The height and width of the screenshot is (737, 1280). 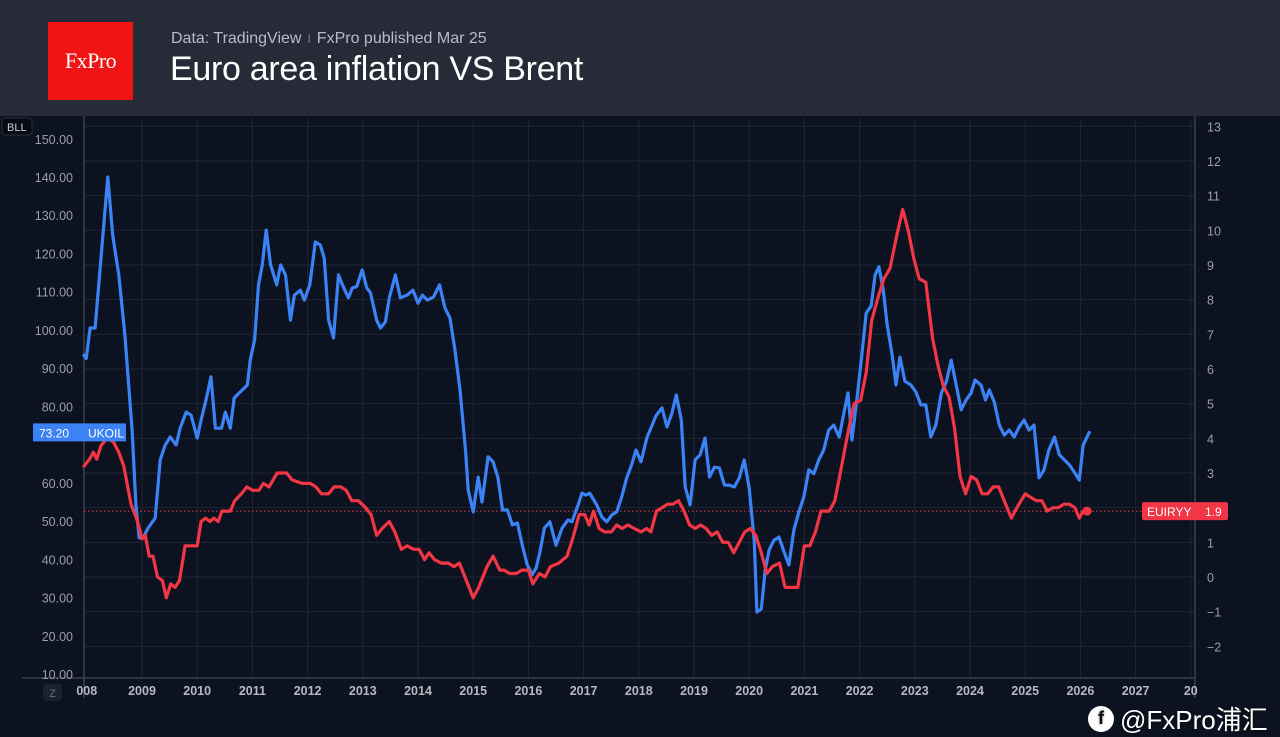 I want to click on x-tick-label: 2010, so click(x=197, y=691).